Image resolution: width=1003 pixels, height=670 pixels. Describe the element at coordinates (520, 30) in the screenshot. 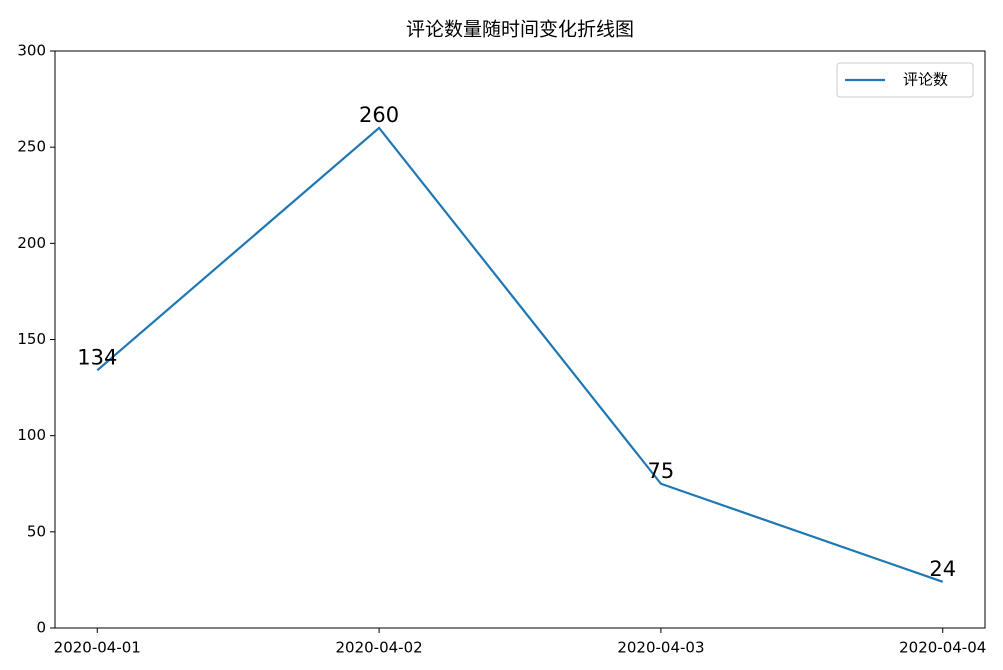

I see `chart-title: 评论数量随时间变化折线图` at that location.